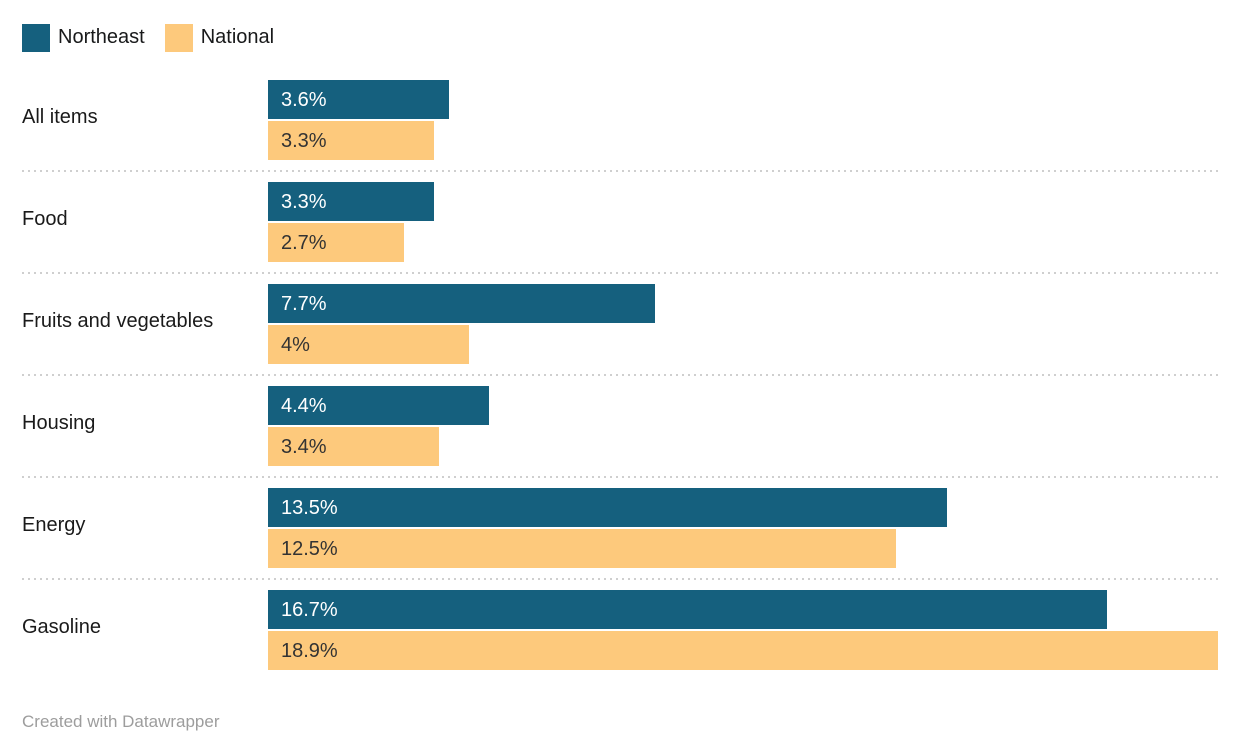 The height and width of the screenshot is (756, 1240). What do you see at coordinates (743, 426) in the screenshot?
I see `bar-group: 4.4% 3.4%` at bounding box center [743, 426].